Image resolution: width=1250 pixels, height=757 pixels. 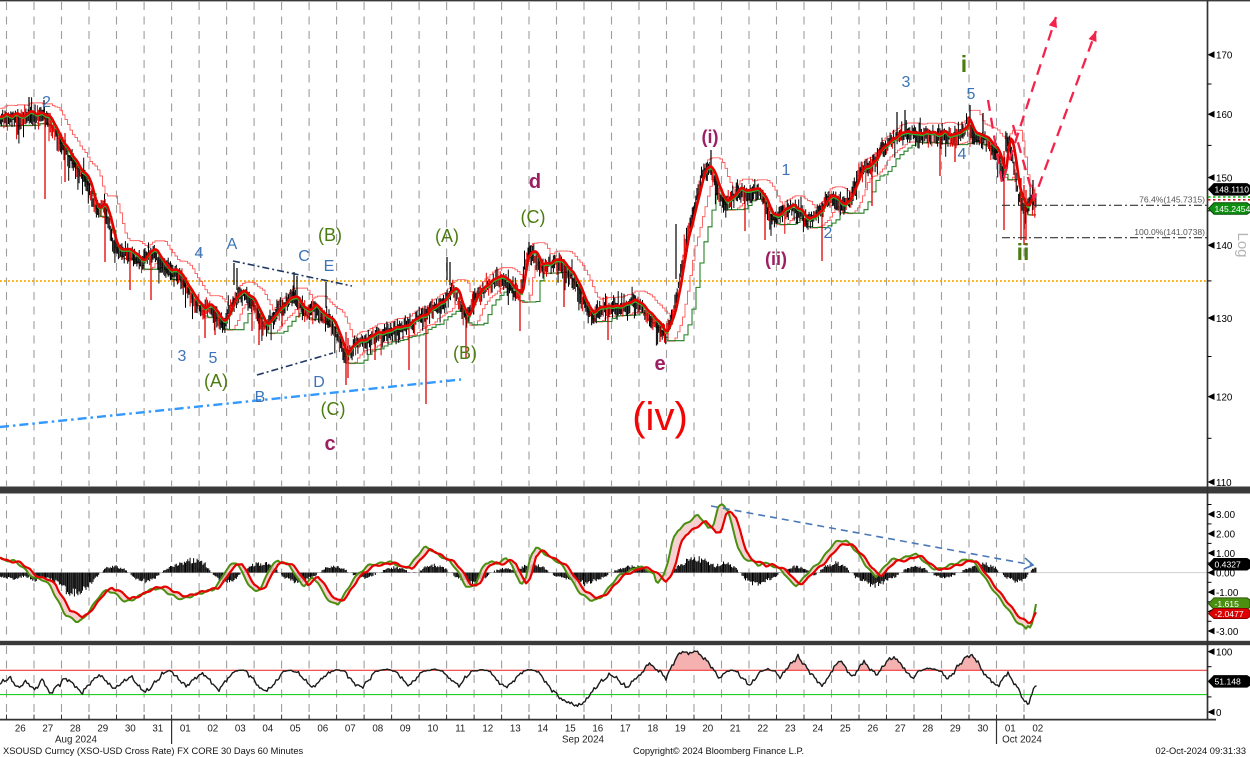 I want to click on svg-text: 02-Oct-2024 09:31:33, so click(x=1201, y=751).